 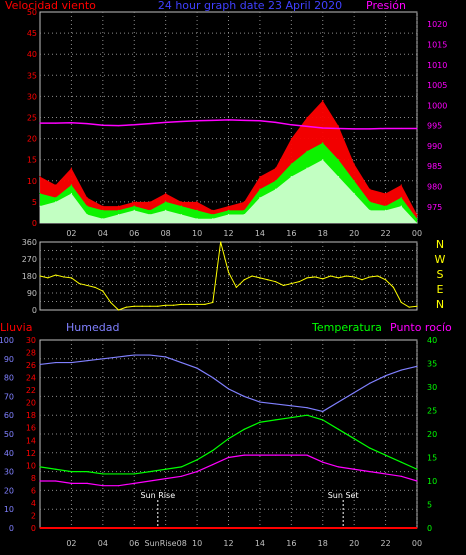 What do you see at coordinates (437, 44) in the screenshot?
I see `pressure-tick-label: 1015` at bounding box center [437, 44].